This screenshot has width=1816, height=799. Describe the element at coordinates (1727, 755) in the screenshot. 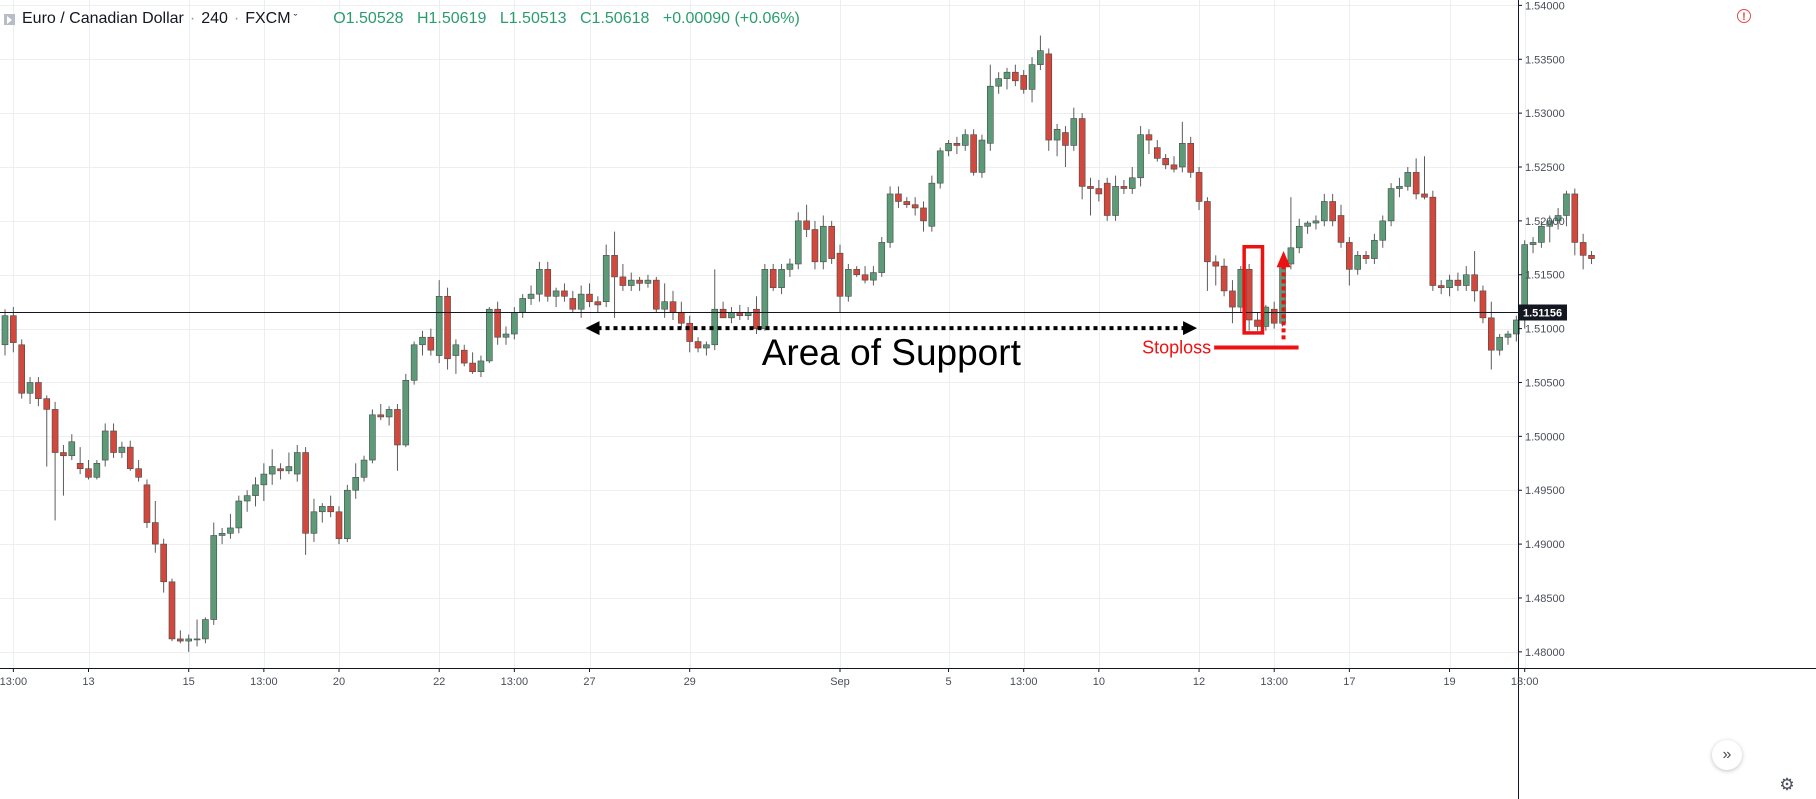

I see `scroll-to-latest-button: »` at that location.